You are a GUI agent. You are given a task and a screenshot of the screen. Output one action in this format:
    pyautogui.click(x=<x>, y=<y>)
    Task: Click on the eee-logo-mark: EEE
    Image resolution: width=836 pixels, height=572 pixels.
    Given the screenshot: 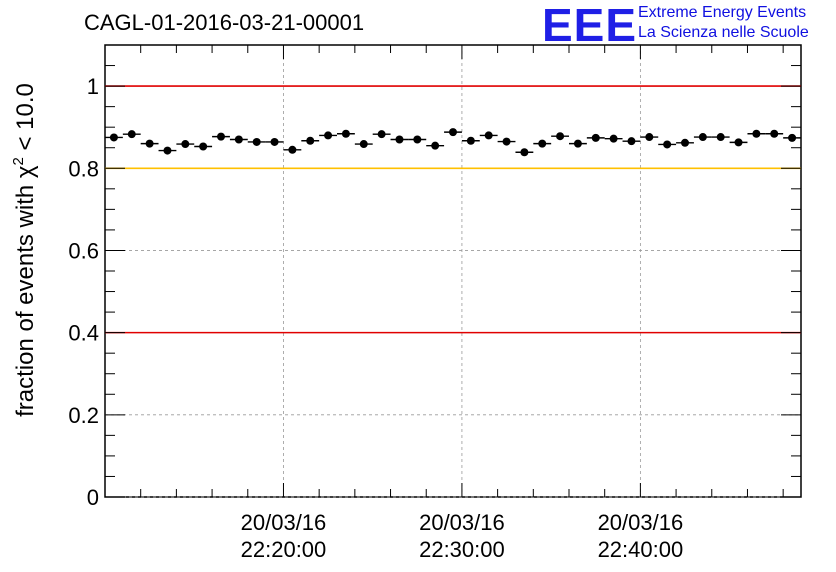 What is the action you would take?
    pyautogui.click(x=590, y=25)
    